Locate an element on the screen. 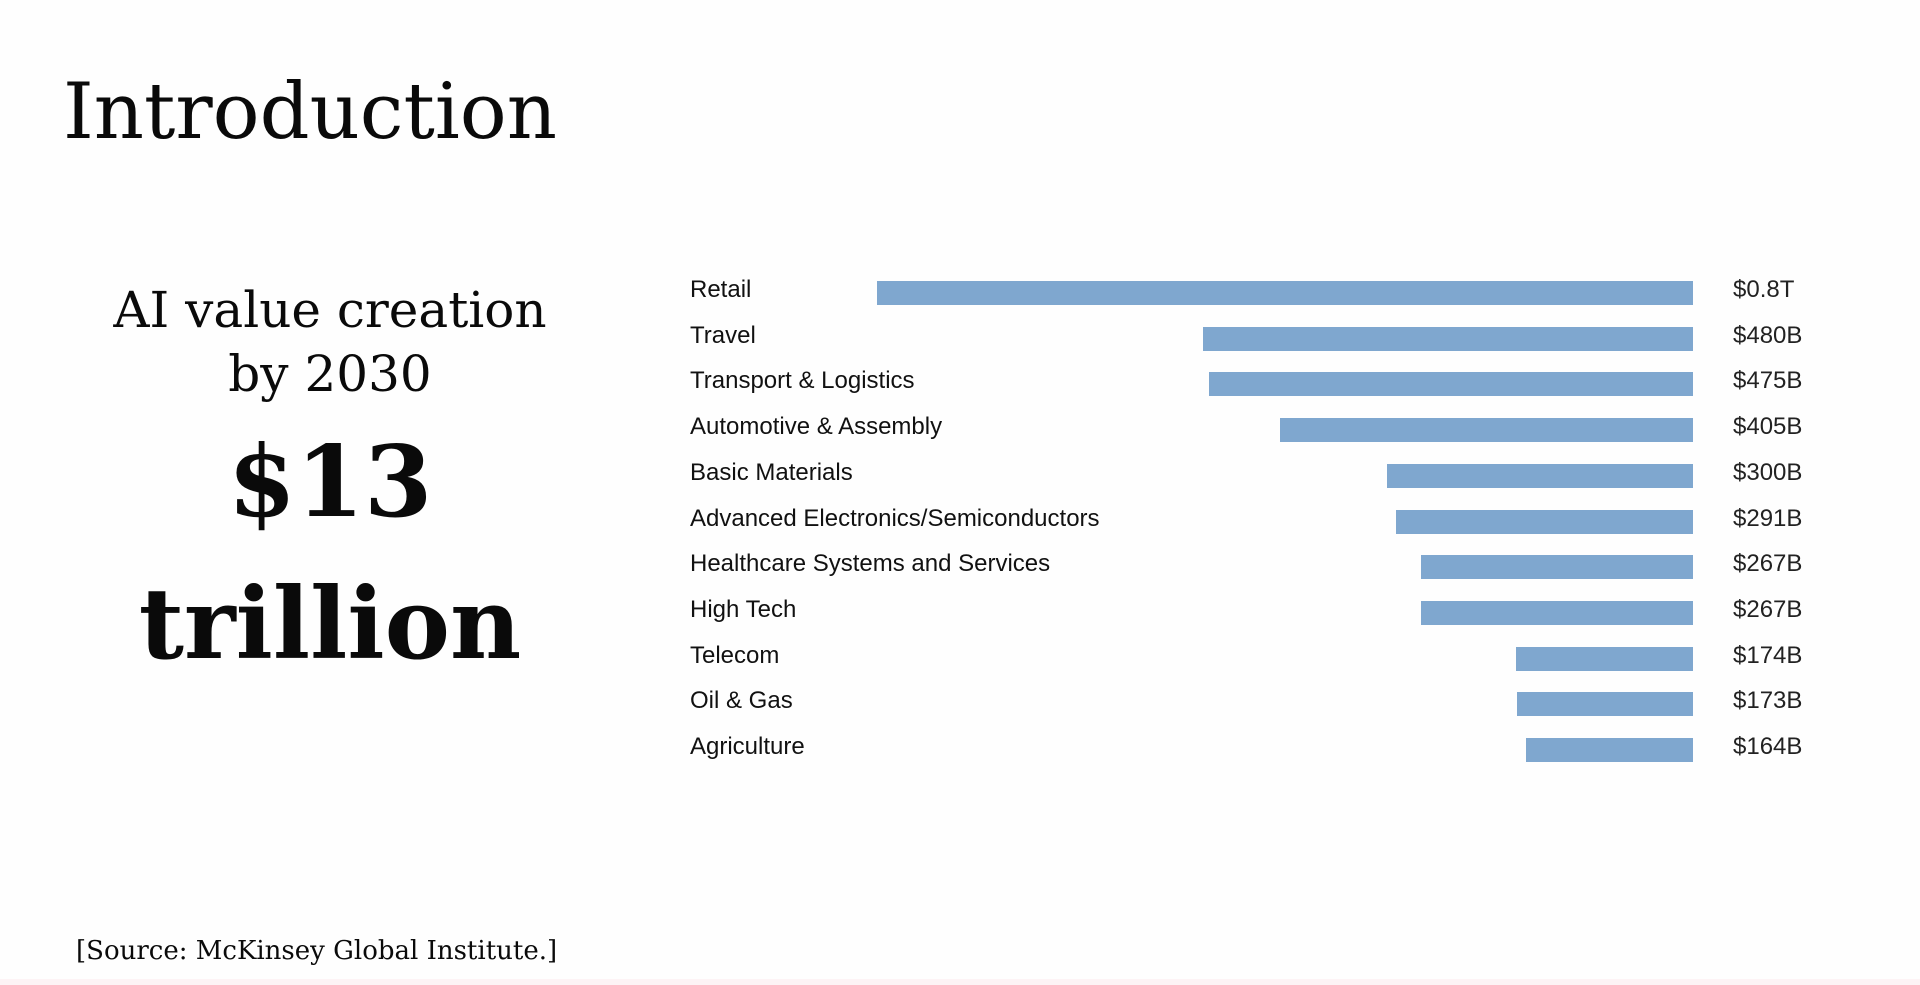 The height and width of the screenshot is (985, 1920). subtitle-line-1: AI value creation is located at coordinates (330, 310).